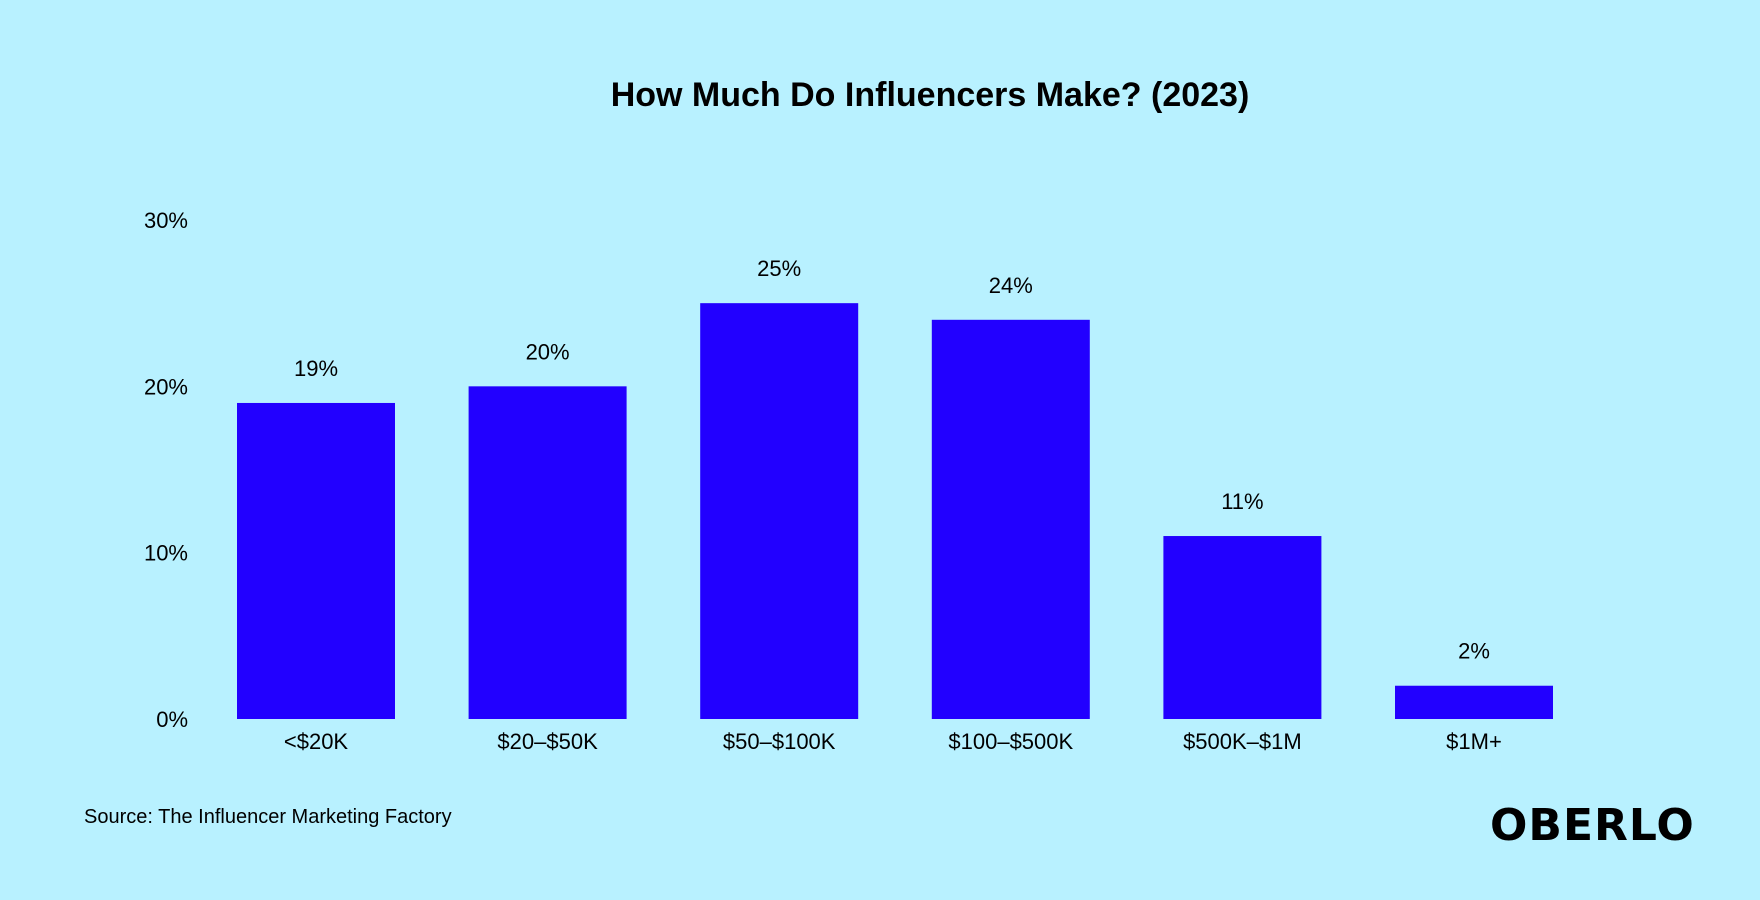  What do you see at coordinates (166, 470) in the screenshot?
I see `y-axis: 0% 10% 20% 30%` at bounding box center [166, 470].